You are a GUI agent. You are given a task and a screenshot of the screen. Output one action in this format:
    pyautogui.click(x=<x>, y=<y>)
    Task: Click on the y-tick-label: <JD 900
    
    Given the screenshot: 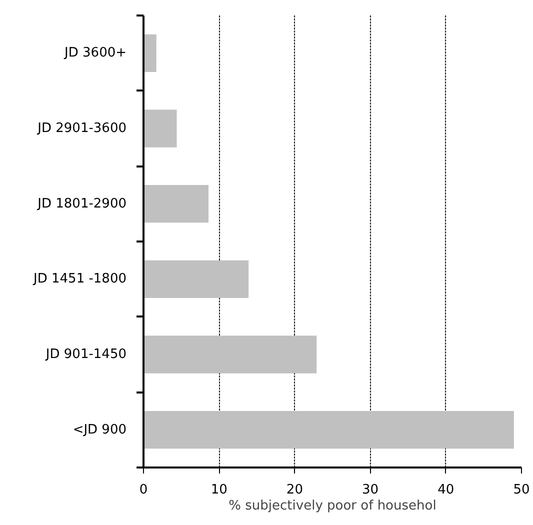 What is the action you would take?
    pyautogui.click(x=99, y=430)
    